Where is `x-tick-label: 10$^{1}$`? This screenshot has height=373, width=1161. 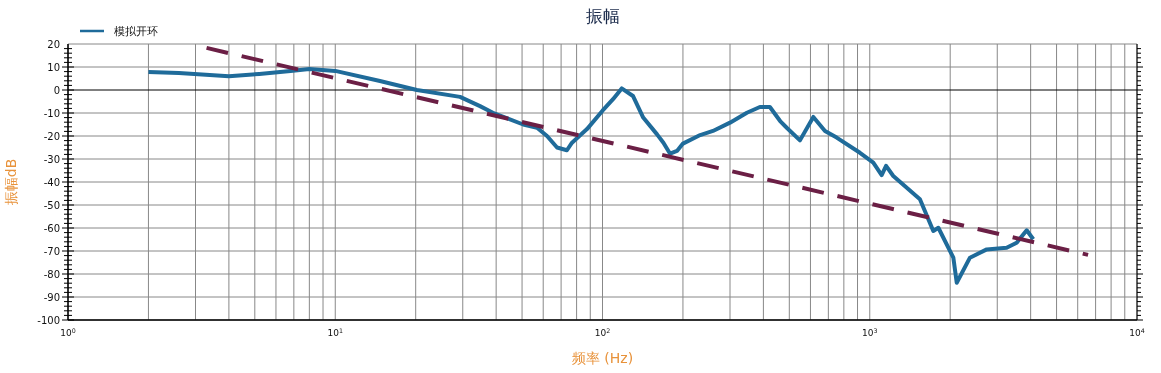
x-tick-label: 10$^{1}$ is located at coordinates (335, 332).